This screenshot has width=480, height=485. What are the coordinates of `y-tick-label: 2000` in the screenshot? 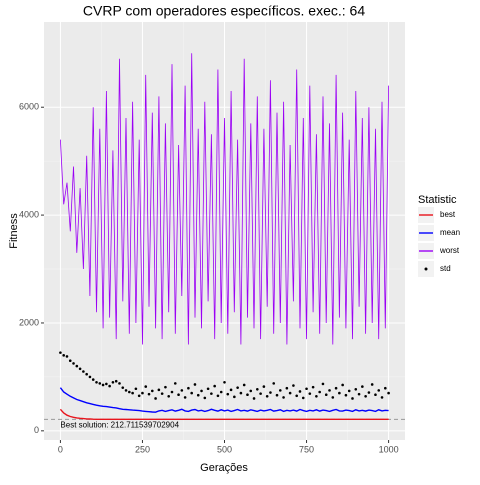 It's located at (29, 322).